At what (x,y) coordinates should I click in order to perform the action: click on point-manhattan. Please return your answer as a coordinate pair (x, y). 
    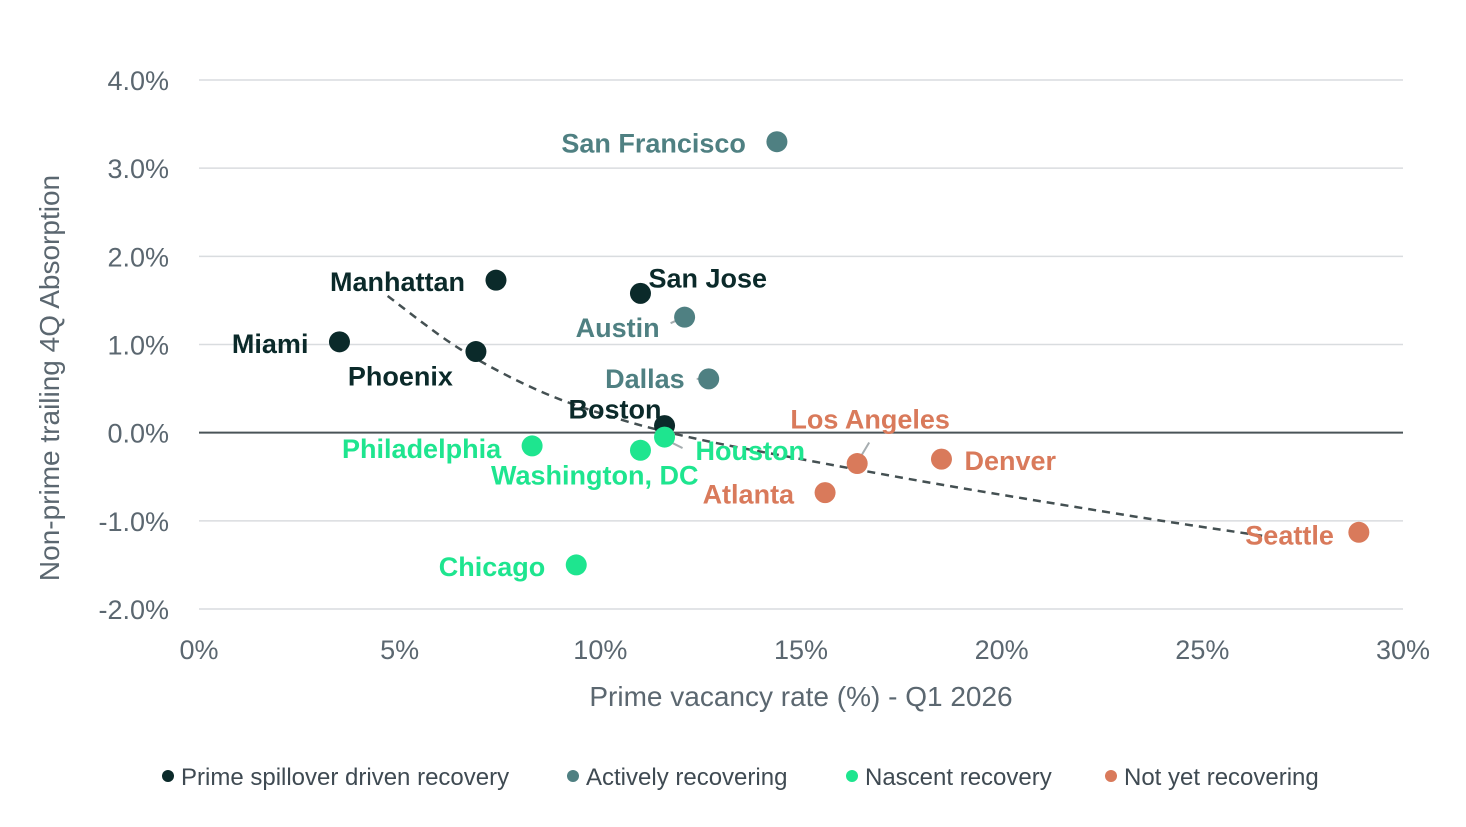
    Looking at the image, I should click on (496, 280).